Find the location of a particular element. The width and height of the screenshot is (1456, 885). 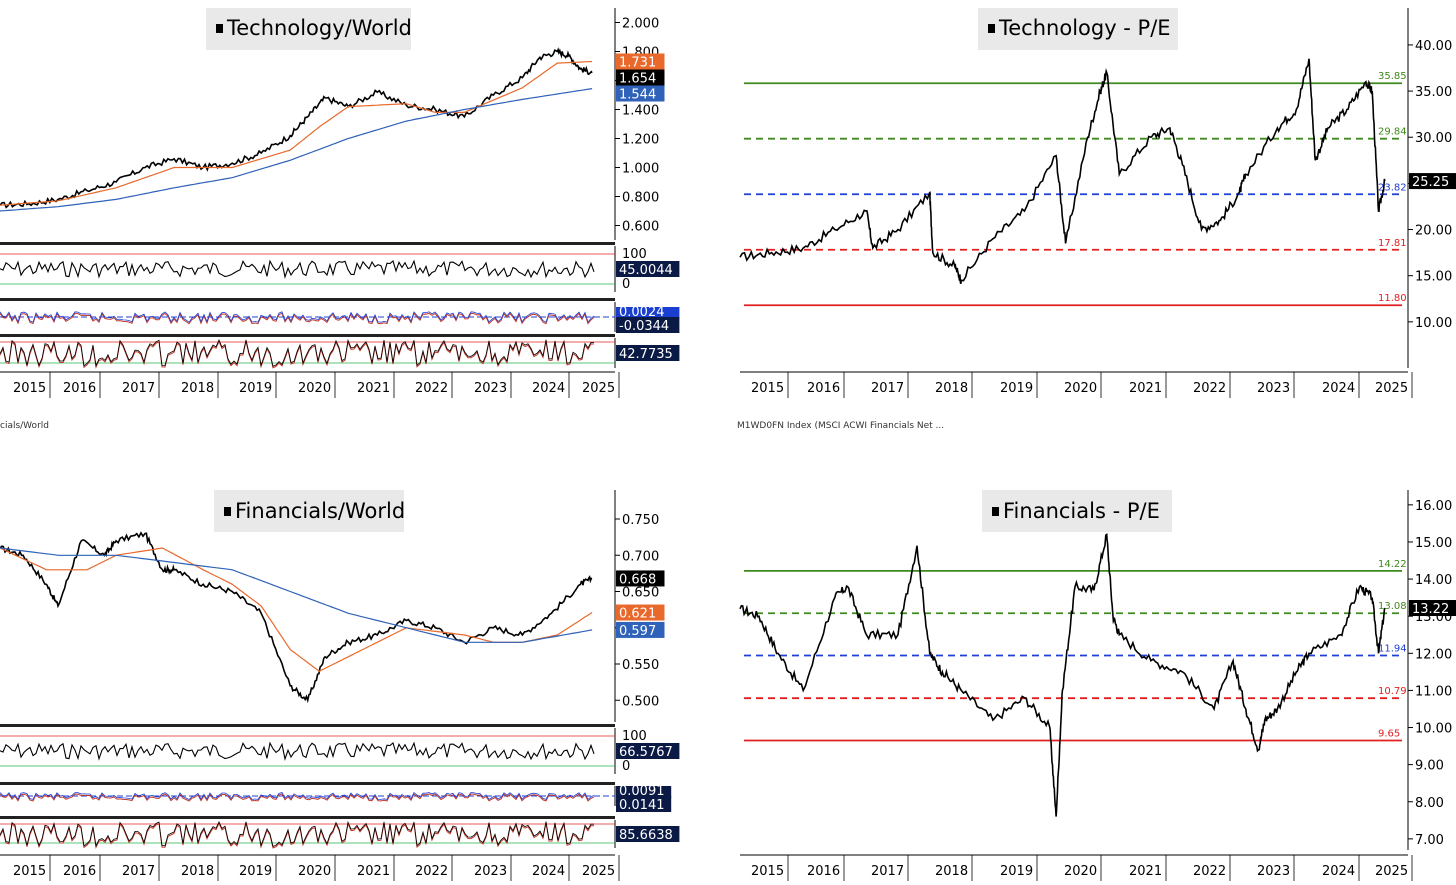

fin_pe-series-pe is located at coordinates (1062, 674).